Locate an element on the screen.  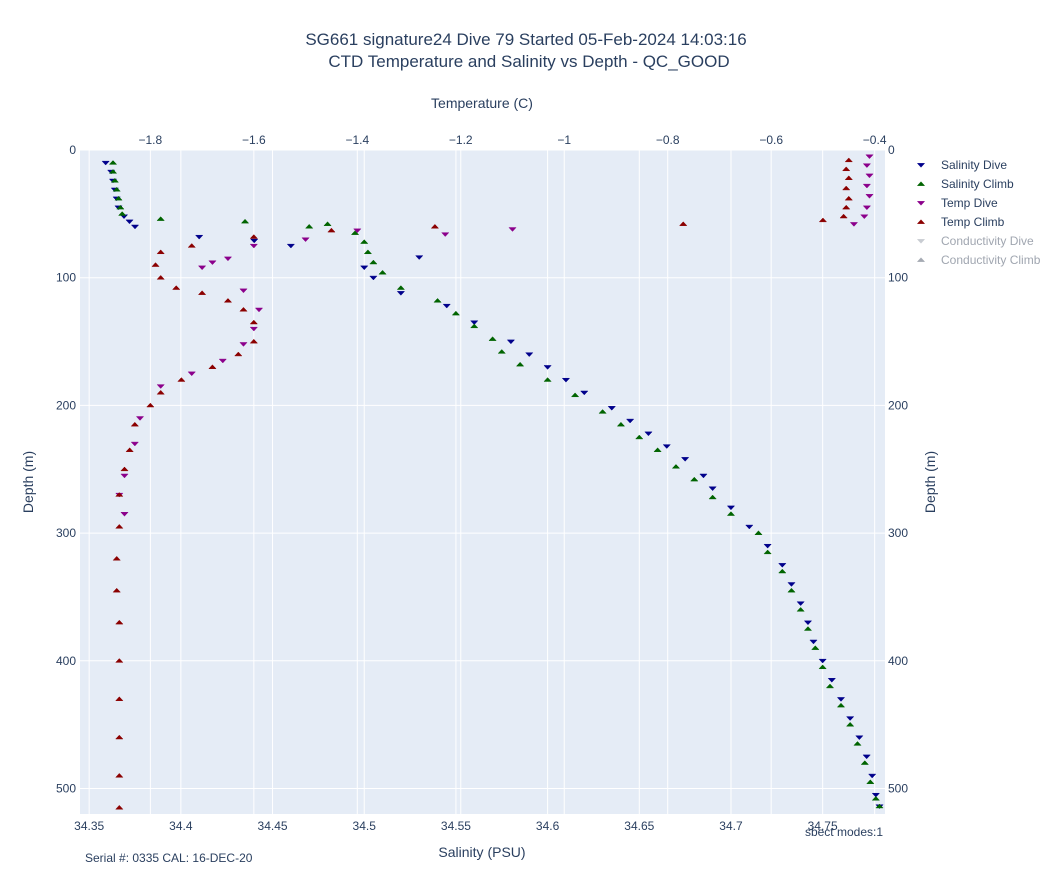
depth-tick-label: 500 is located at coordinates (66, 788).